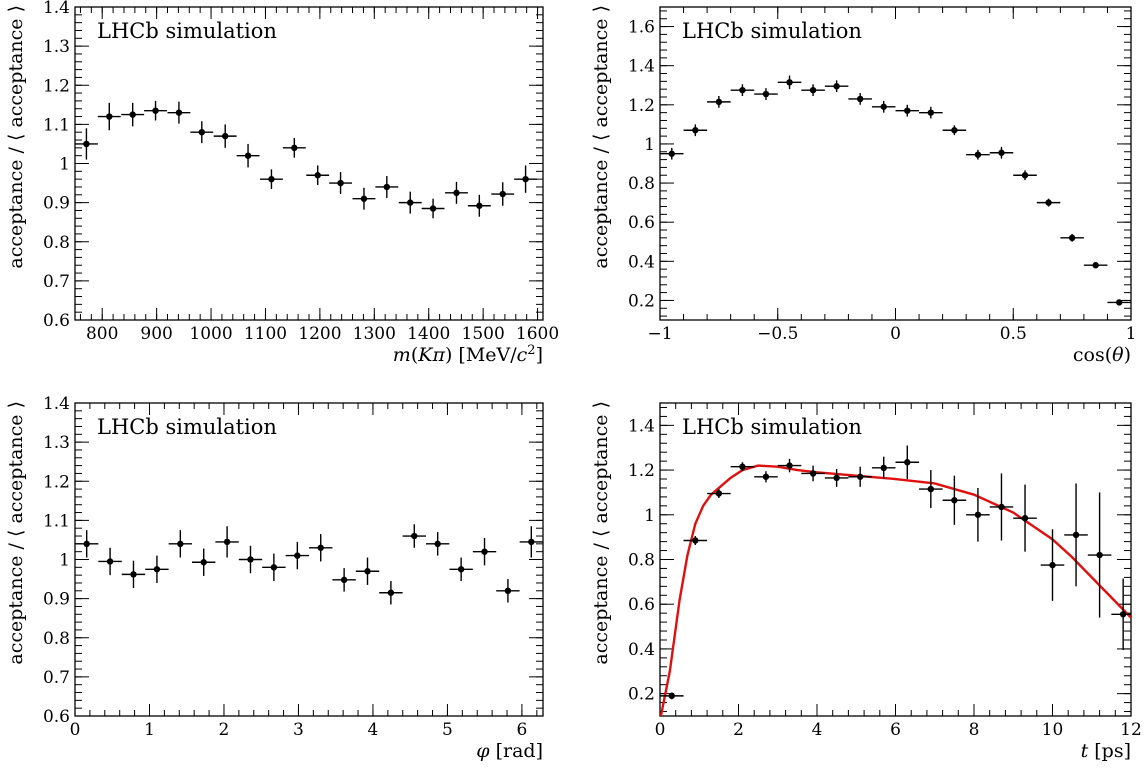 This screenshot has height=769, width=1146. I want to click on x-tick-label: 10, so click(1053, 730).